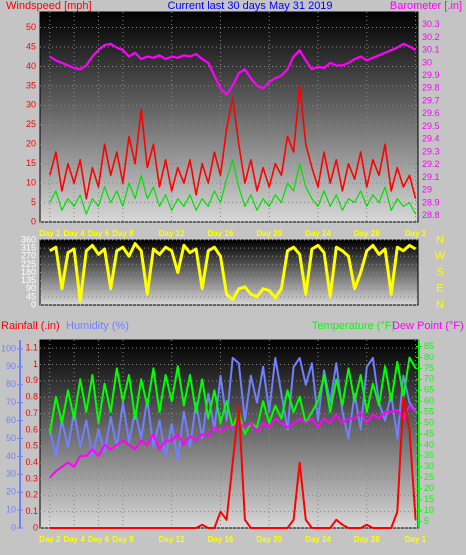 Image resolution: width=466 pixels, height=555 pixels. I want to click on y-tick-label: 10, so click(31, 182).